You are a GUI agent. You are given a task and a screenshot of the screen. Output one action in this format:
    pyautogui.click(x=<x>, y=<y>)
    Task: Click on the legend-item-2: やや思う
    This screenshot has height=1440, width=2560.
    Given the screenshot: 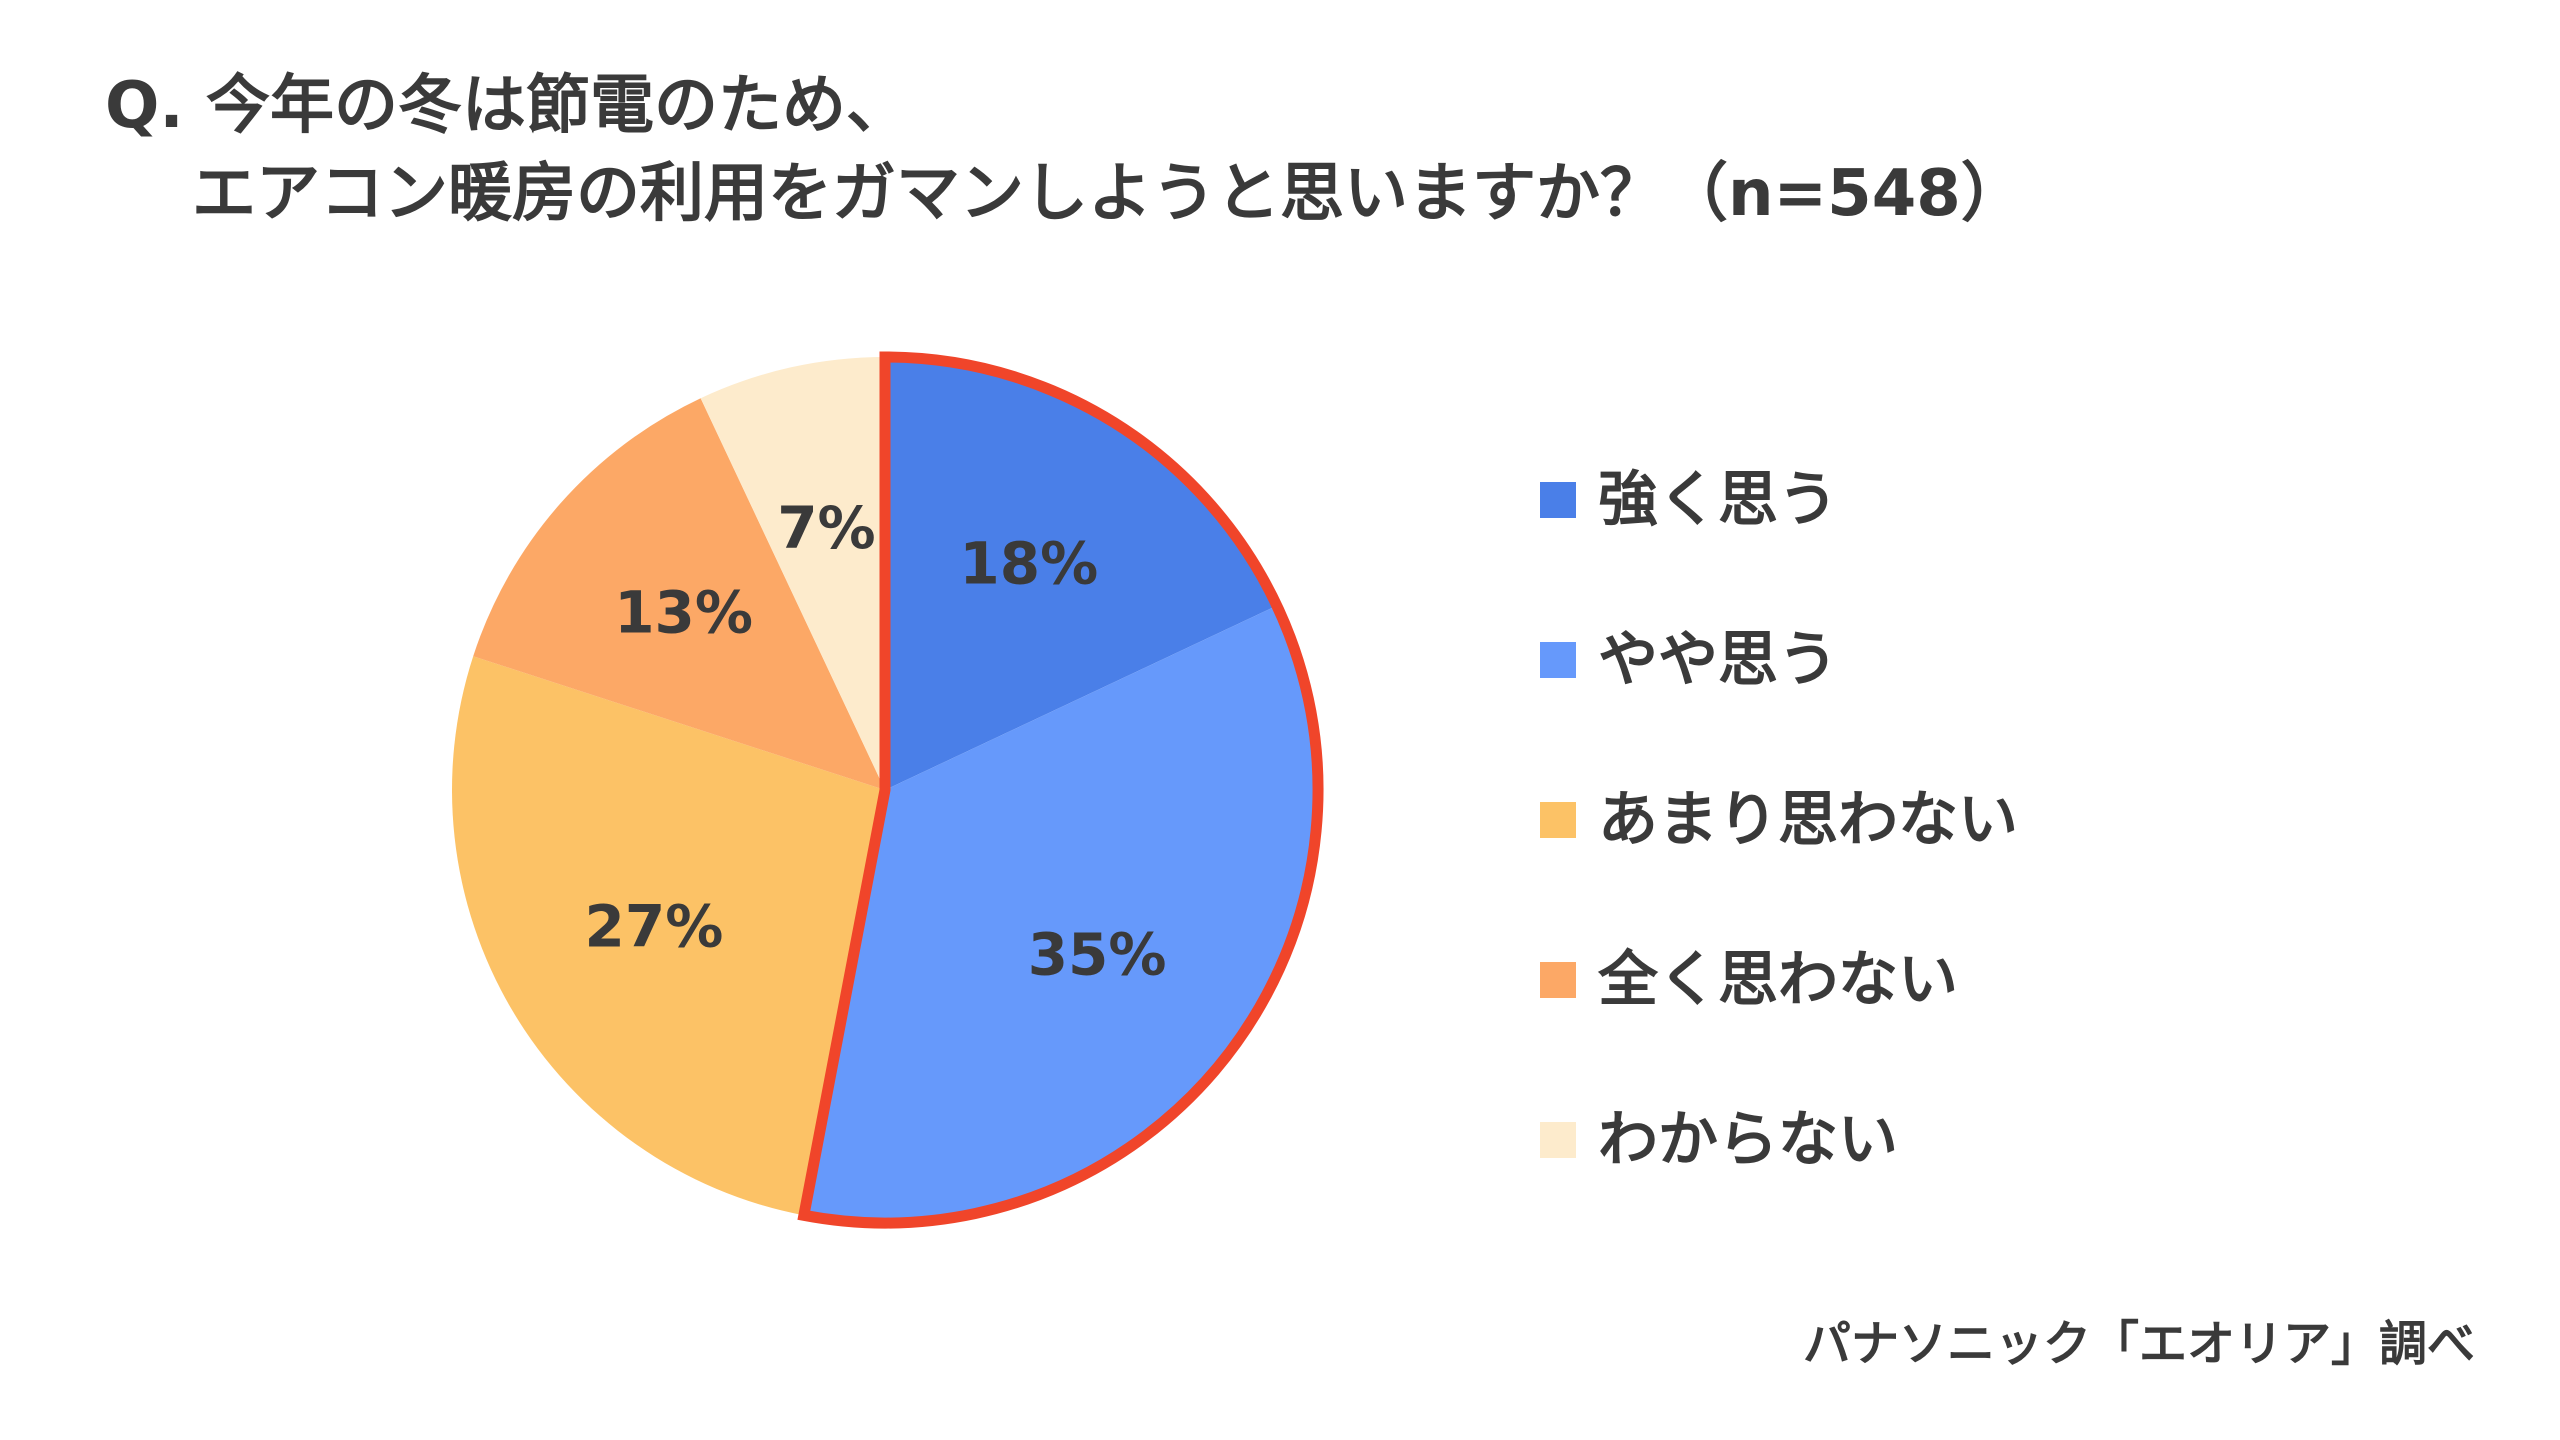 What is the action you would take?
    pyautogui.click(x=1779, y=660)
    